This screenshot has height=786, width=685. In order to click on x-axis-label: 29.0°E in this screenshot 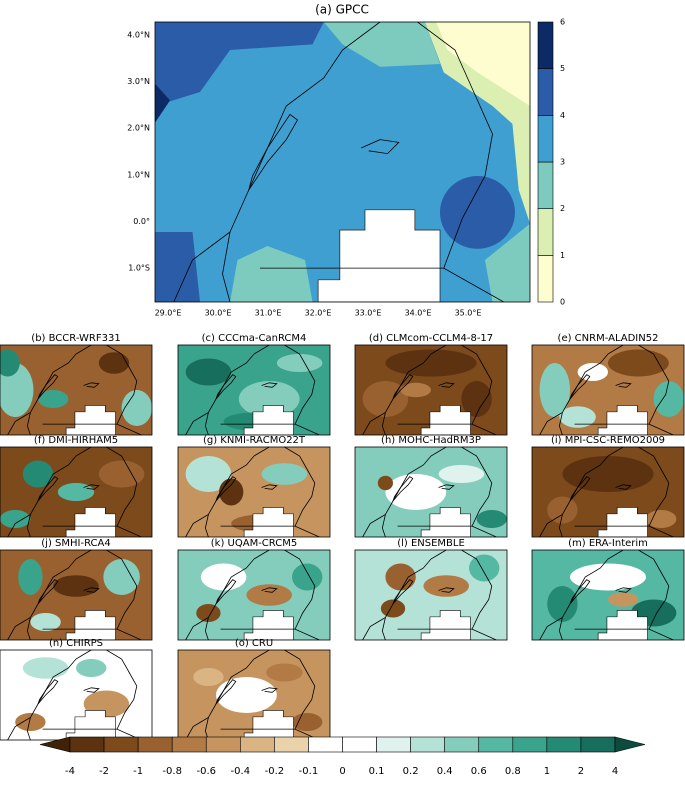, I will do `click(168, 313)`.